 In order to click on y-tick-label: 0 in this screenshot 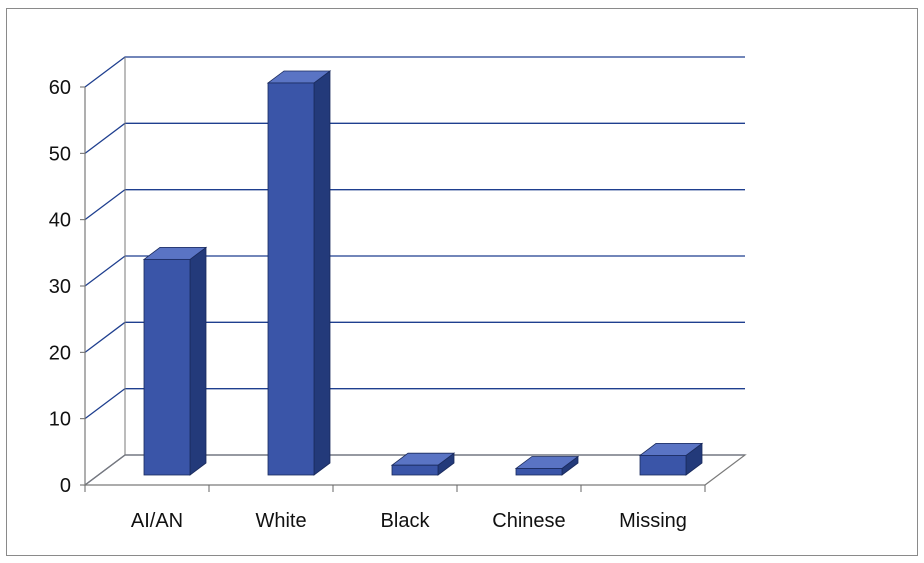, I will do `click(65, 486)`.